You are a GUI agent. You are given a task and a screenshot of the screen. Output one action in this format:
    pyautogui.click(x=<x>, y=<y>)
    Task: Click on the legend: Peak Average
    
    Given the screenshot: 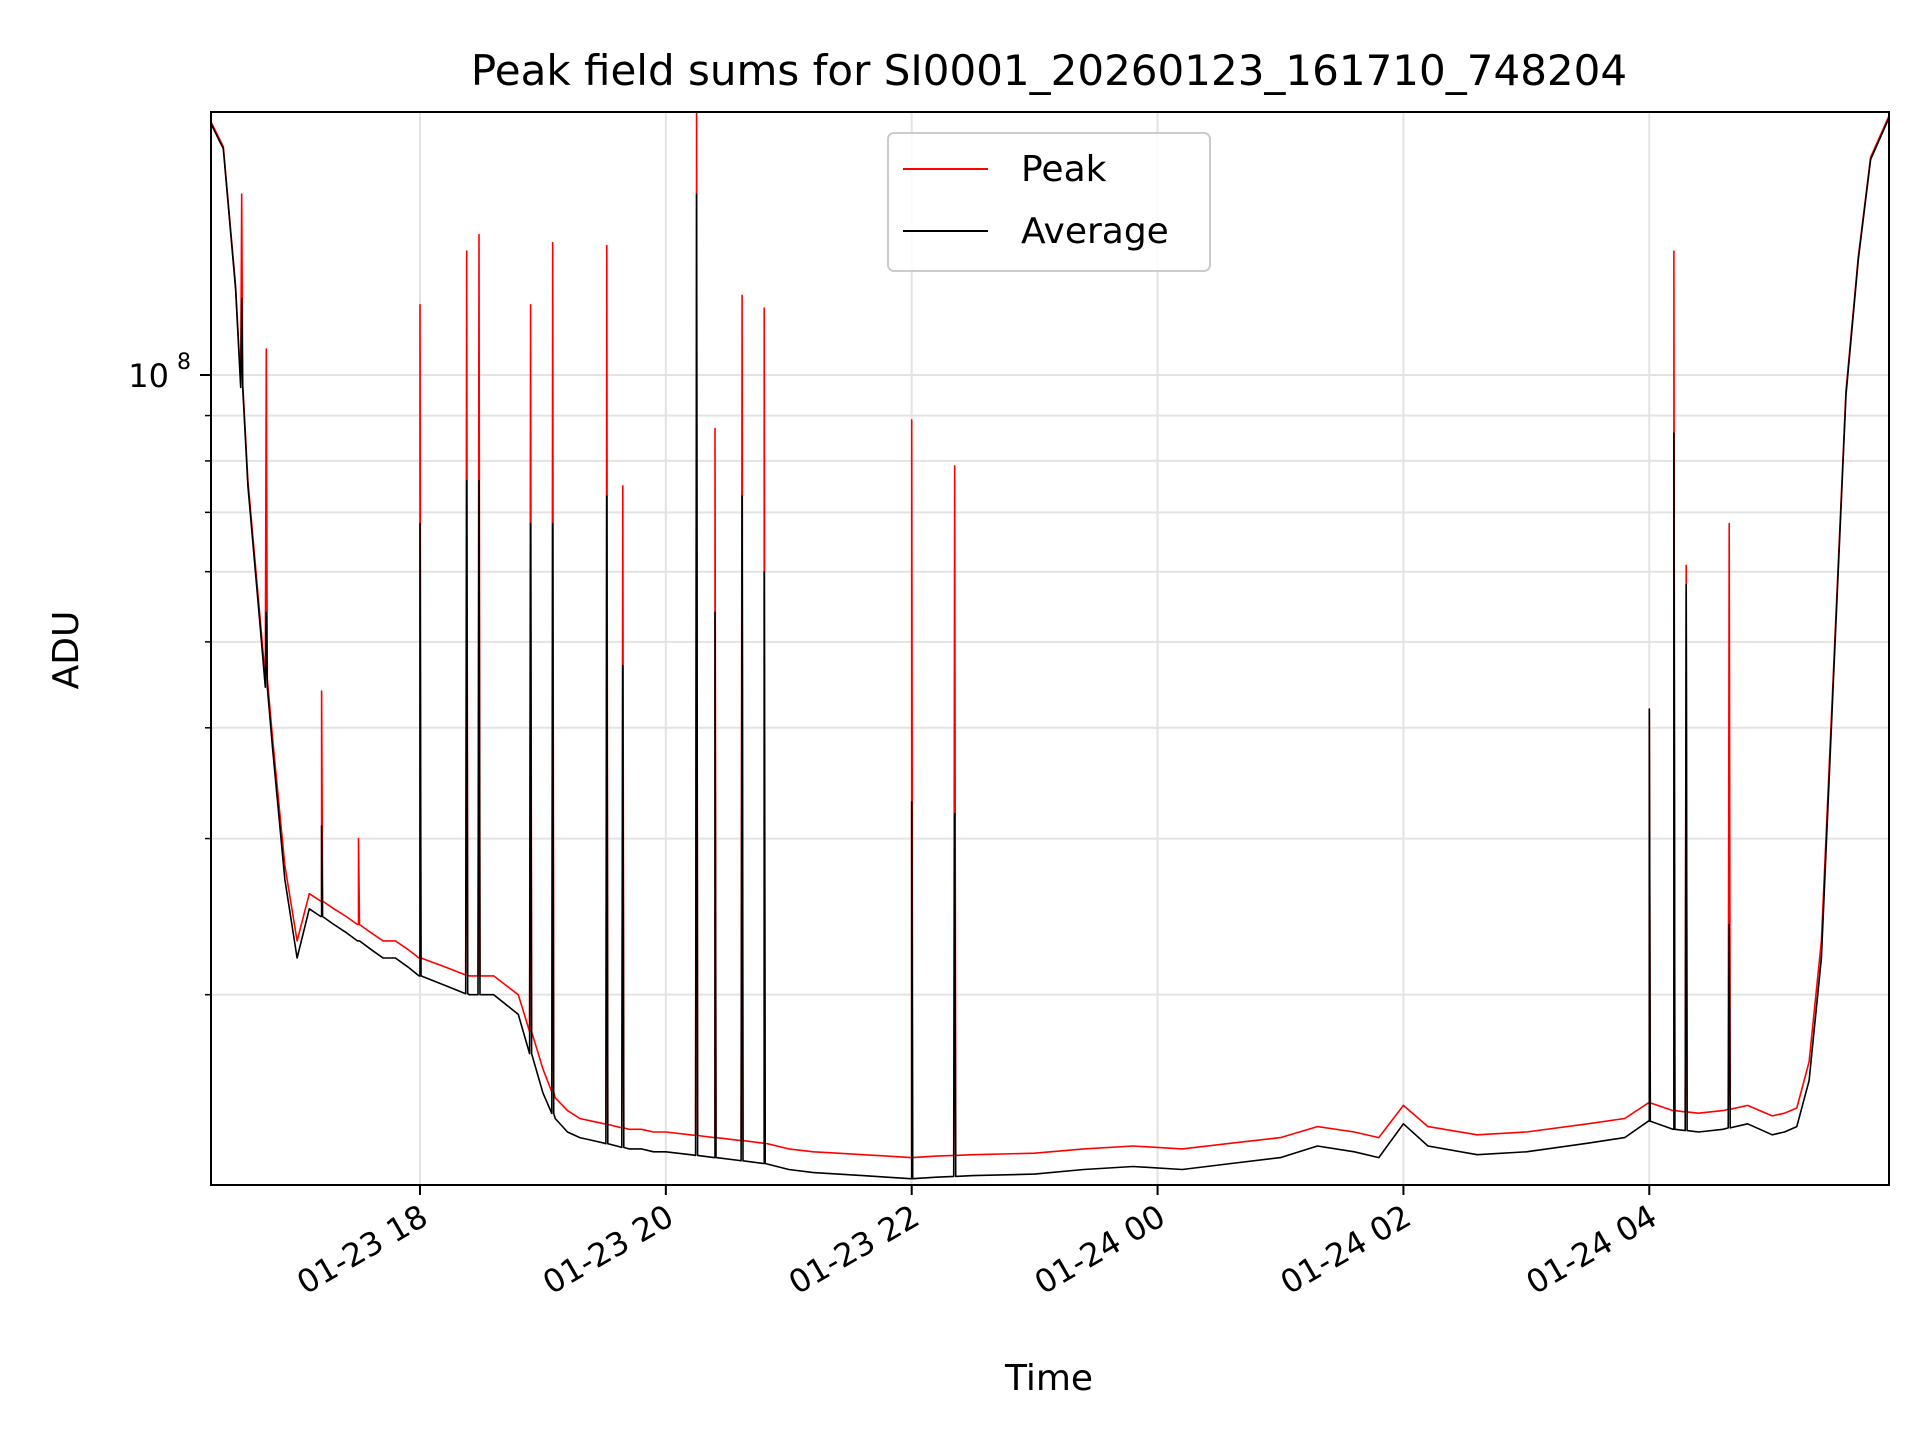 What is the action you would take?
    pyautogui.click(x=1049, y=202)
    